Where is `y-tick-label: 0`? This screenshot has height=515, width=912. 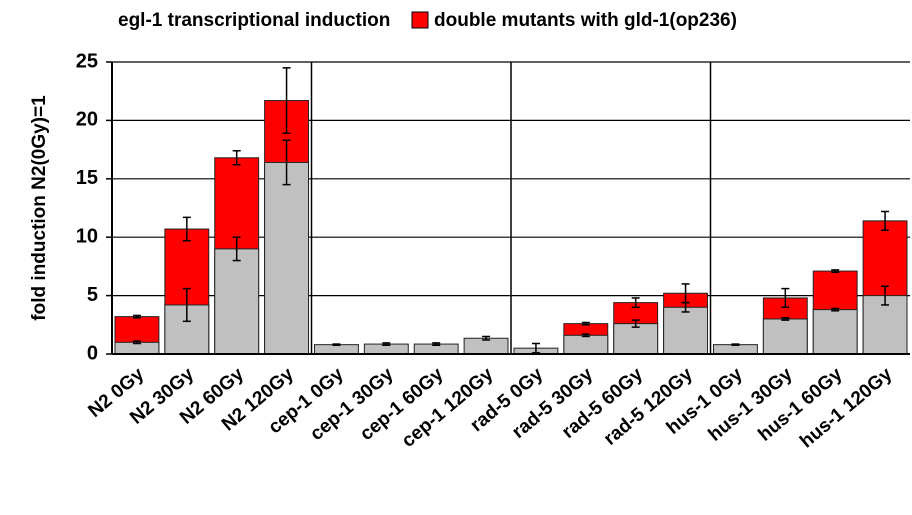
y-tick-label: 0 is located at coordinates (92, 353).